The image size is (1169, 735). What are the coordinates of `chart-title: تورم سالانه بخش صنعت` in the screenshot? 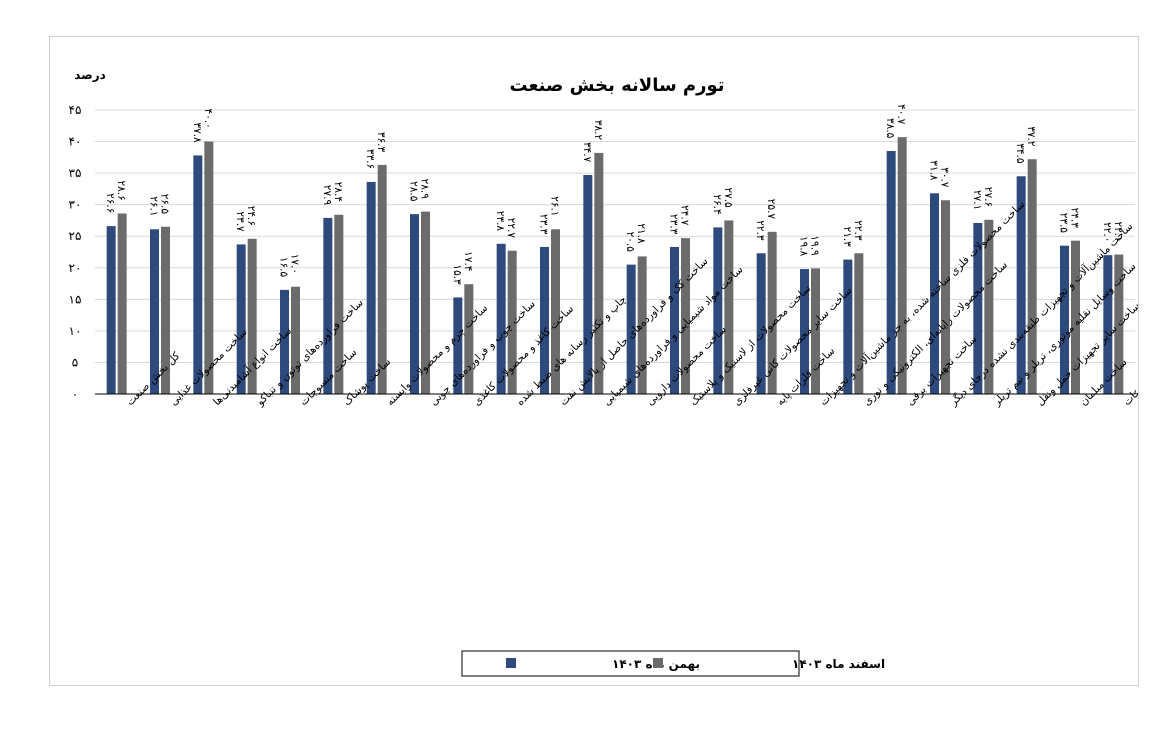 It's located at (616, 85).